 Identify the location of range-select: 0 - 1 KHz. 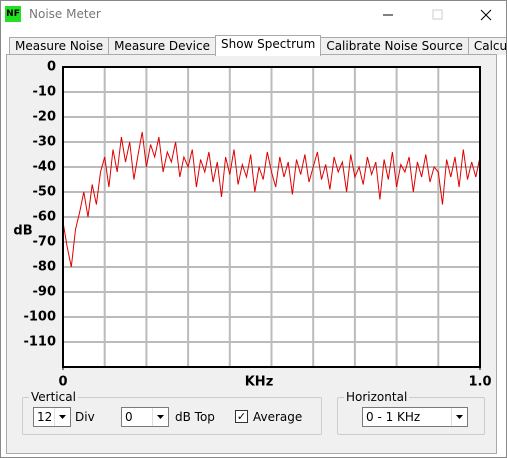
(415, 417).